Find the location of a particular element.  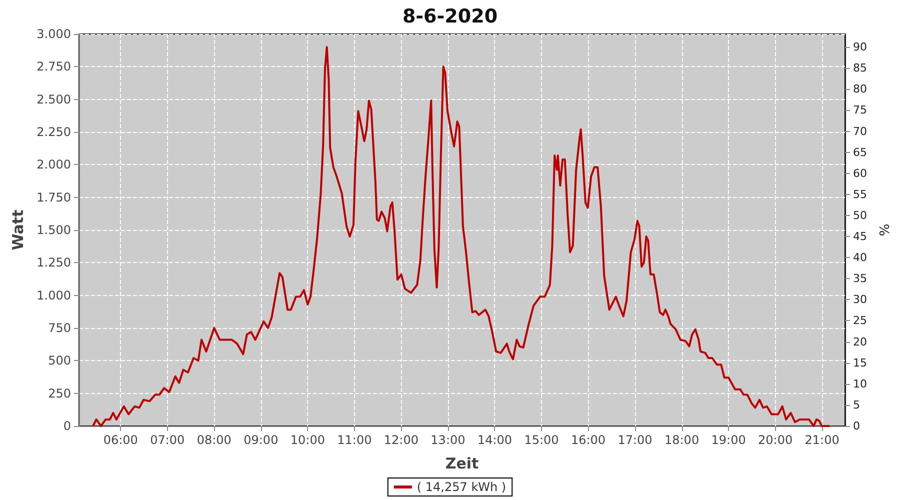

y2-tick-label: 25 is located at coordinates (860, 321).